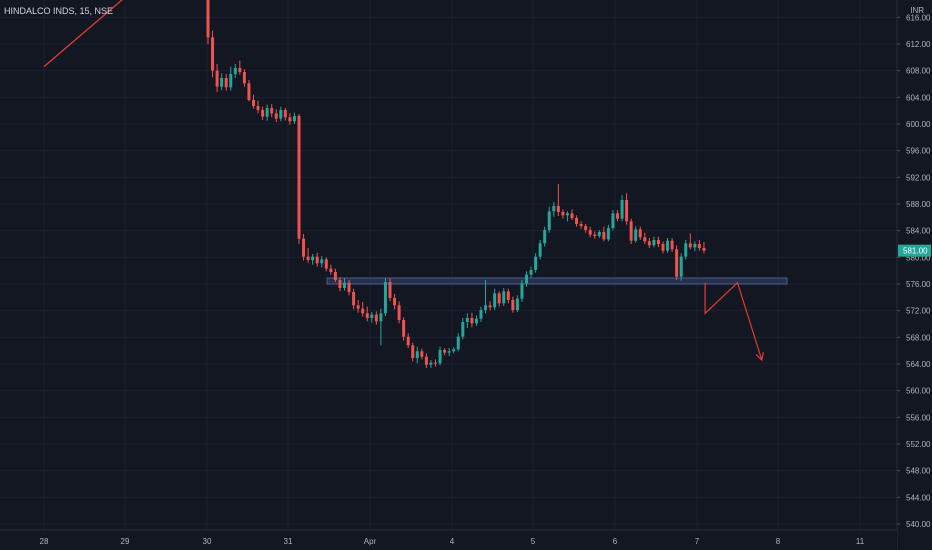  Describe the element at coordinates (918, 17) in the screenshot. I see `price-tick-label: 616.00` at that location.